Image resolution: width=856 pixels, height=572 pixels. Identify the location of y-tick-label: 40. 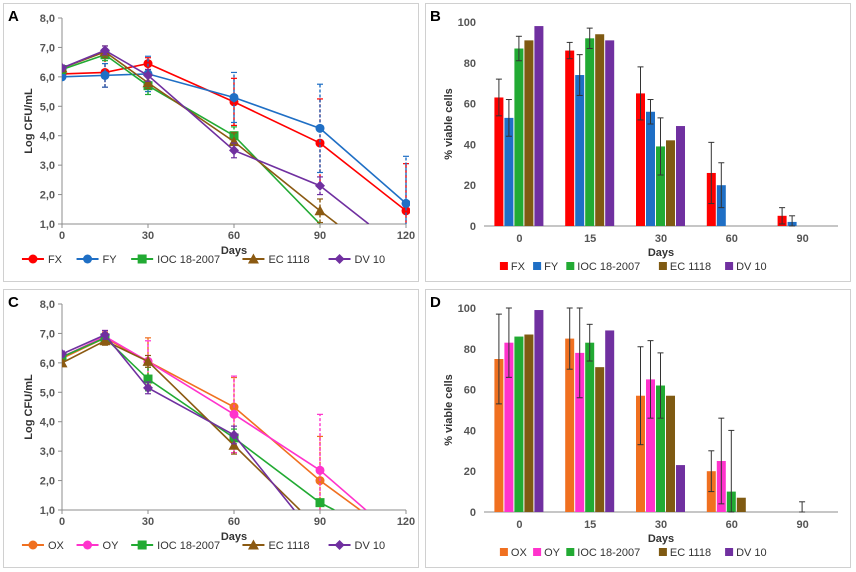
(470, 145).